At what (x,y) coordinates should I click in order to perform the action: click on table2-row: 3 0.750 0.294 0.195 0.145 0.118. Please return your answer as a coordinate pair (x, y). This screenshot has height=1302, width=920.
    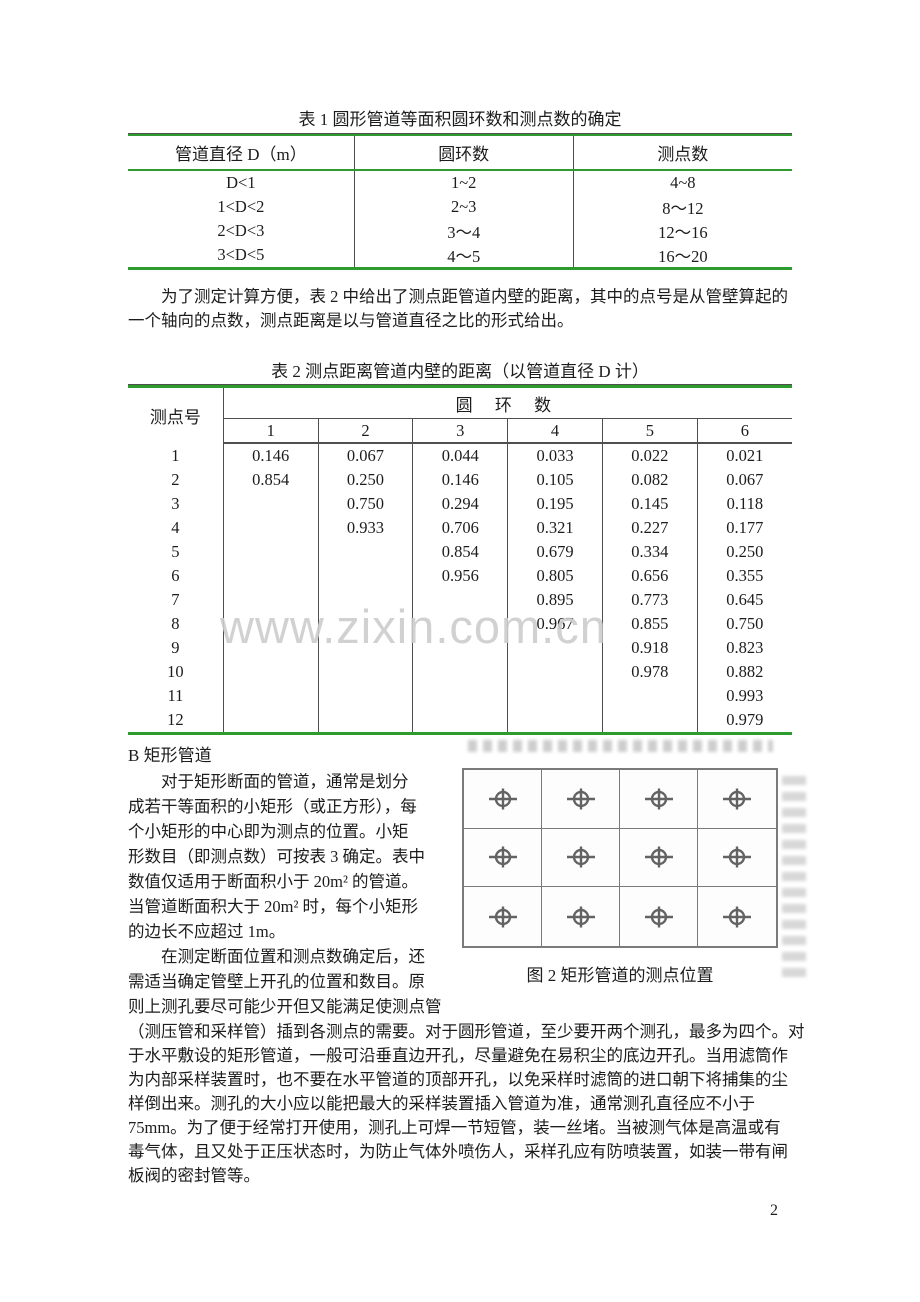
    Looking at the image, I should click on (460, 504).